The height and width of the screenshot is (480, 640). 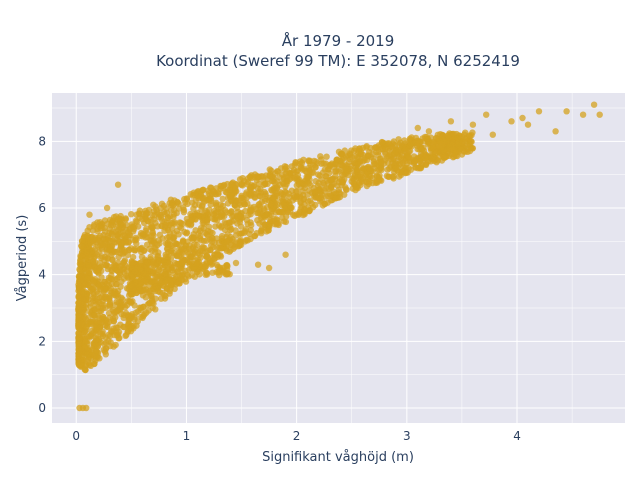 What do you see at coordinates (338, 40) in the screenshot?
I see `chart-title-line1: År 1979 - 2019` at bounding box center [338, 40].